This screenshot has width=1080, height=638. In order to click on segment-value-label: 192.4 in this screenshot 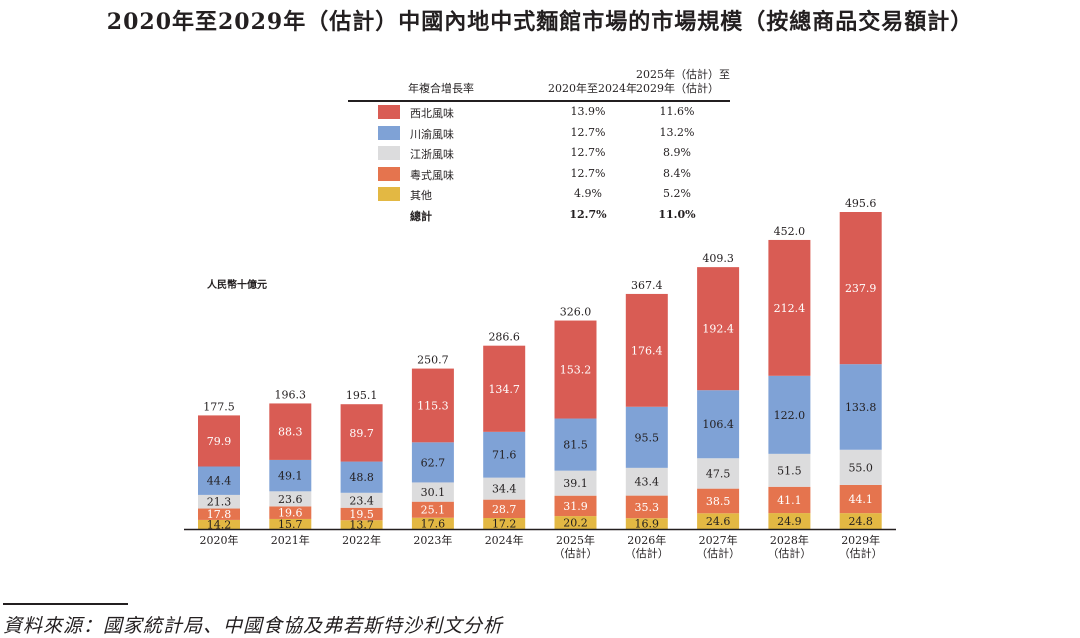, I will do `click(718, 329)`.